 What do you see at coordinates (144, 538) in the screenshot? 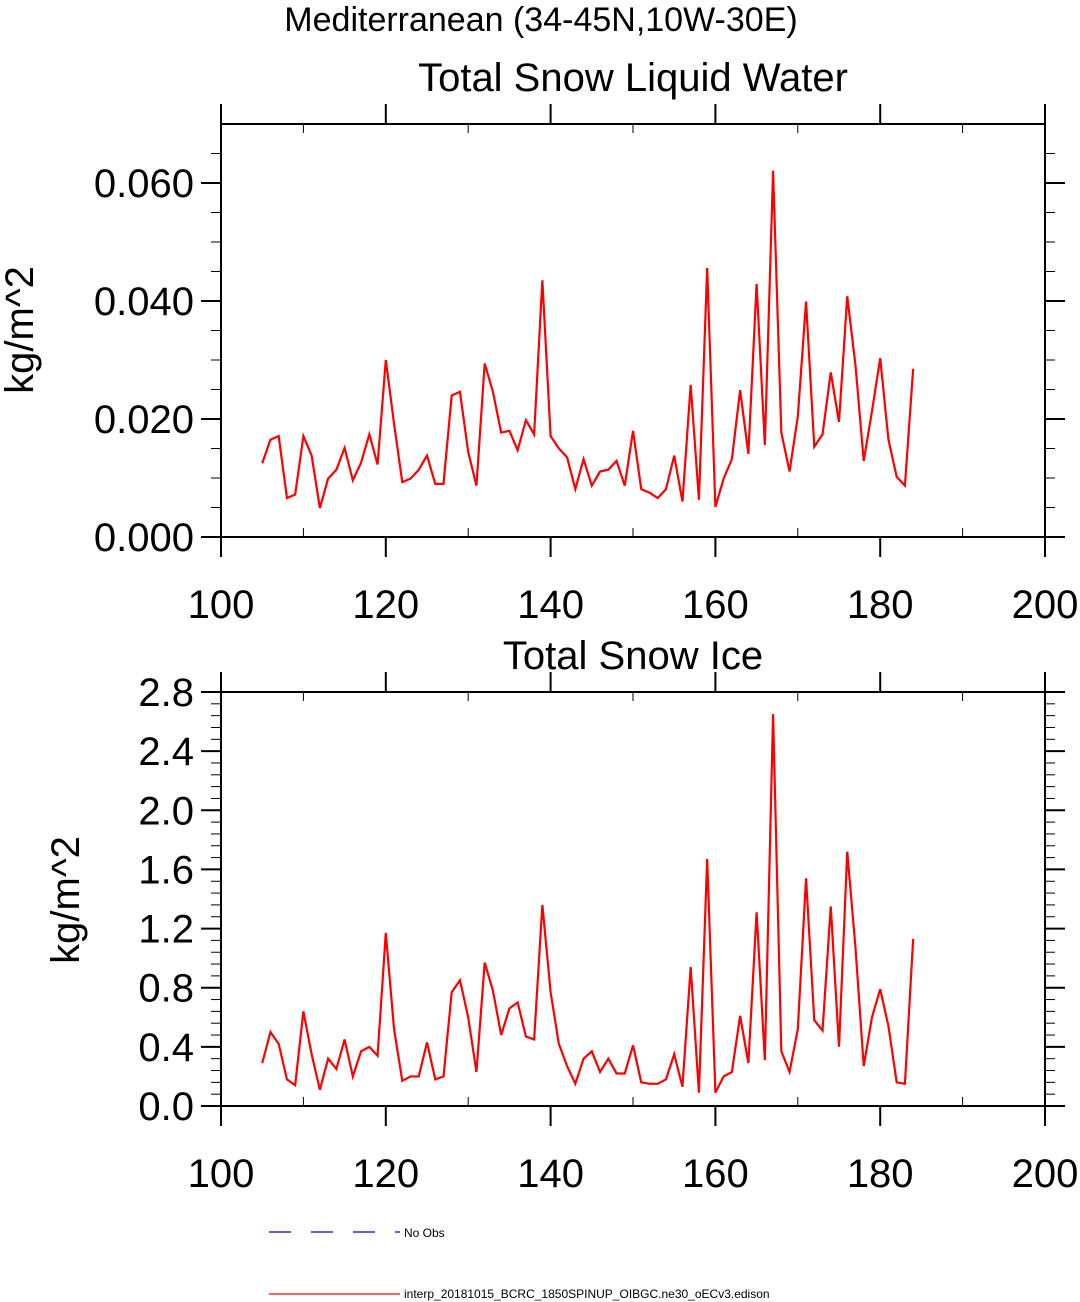
I see `y-tick-label: 0.000` at bounding box center [144, 538].